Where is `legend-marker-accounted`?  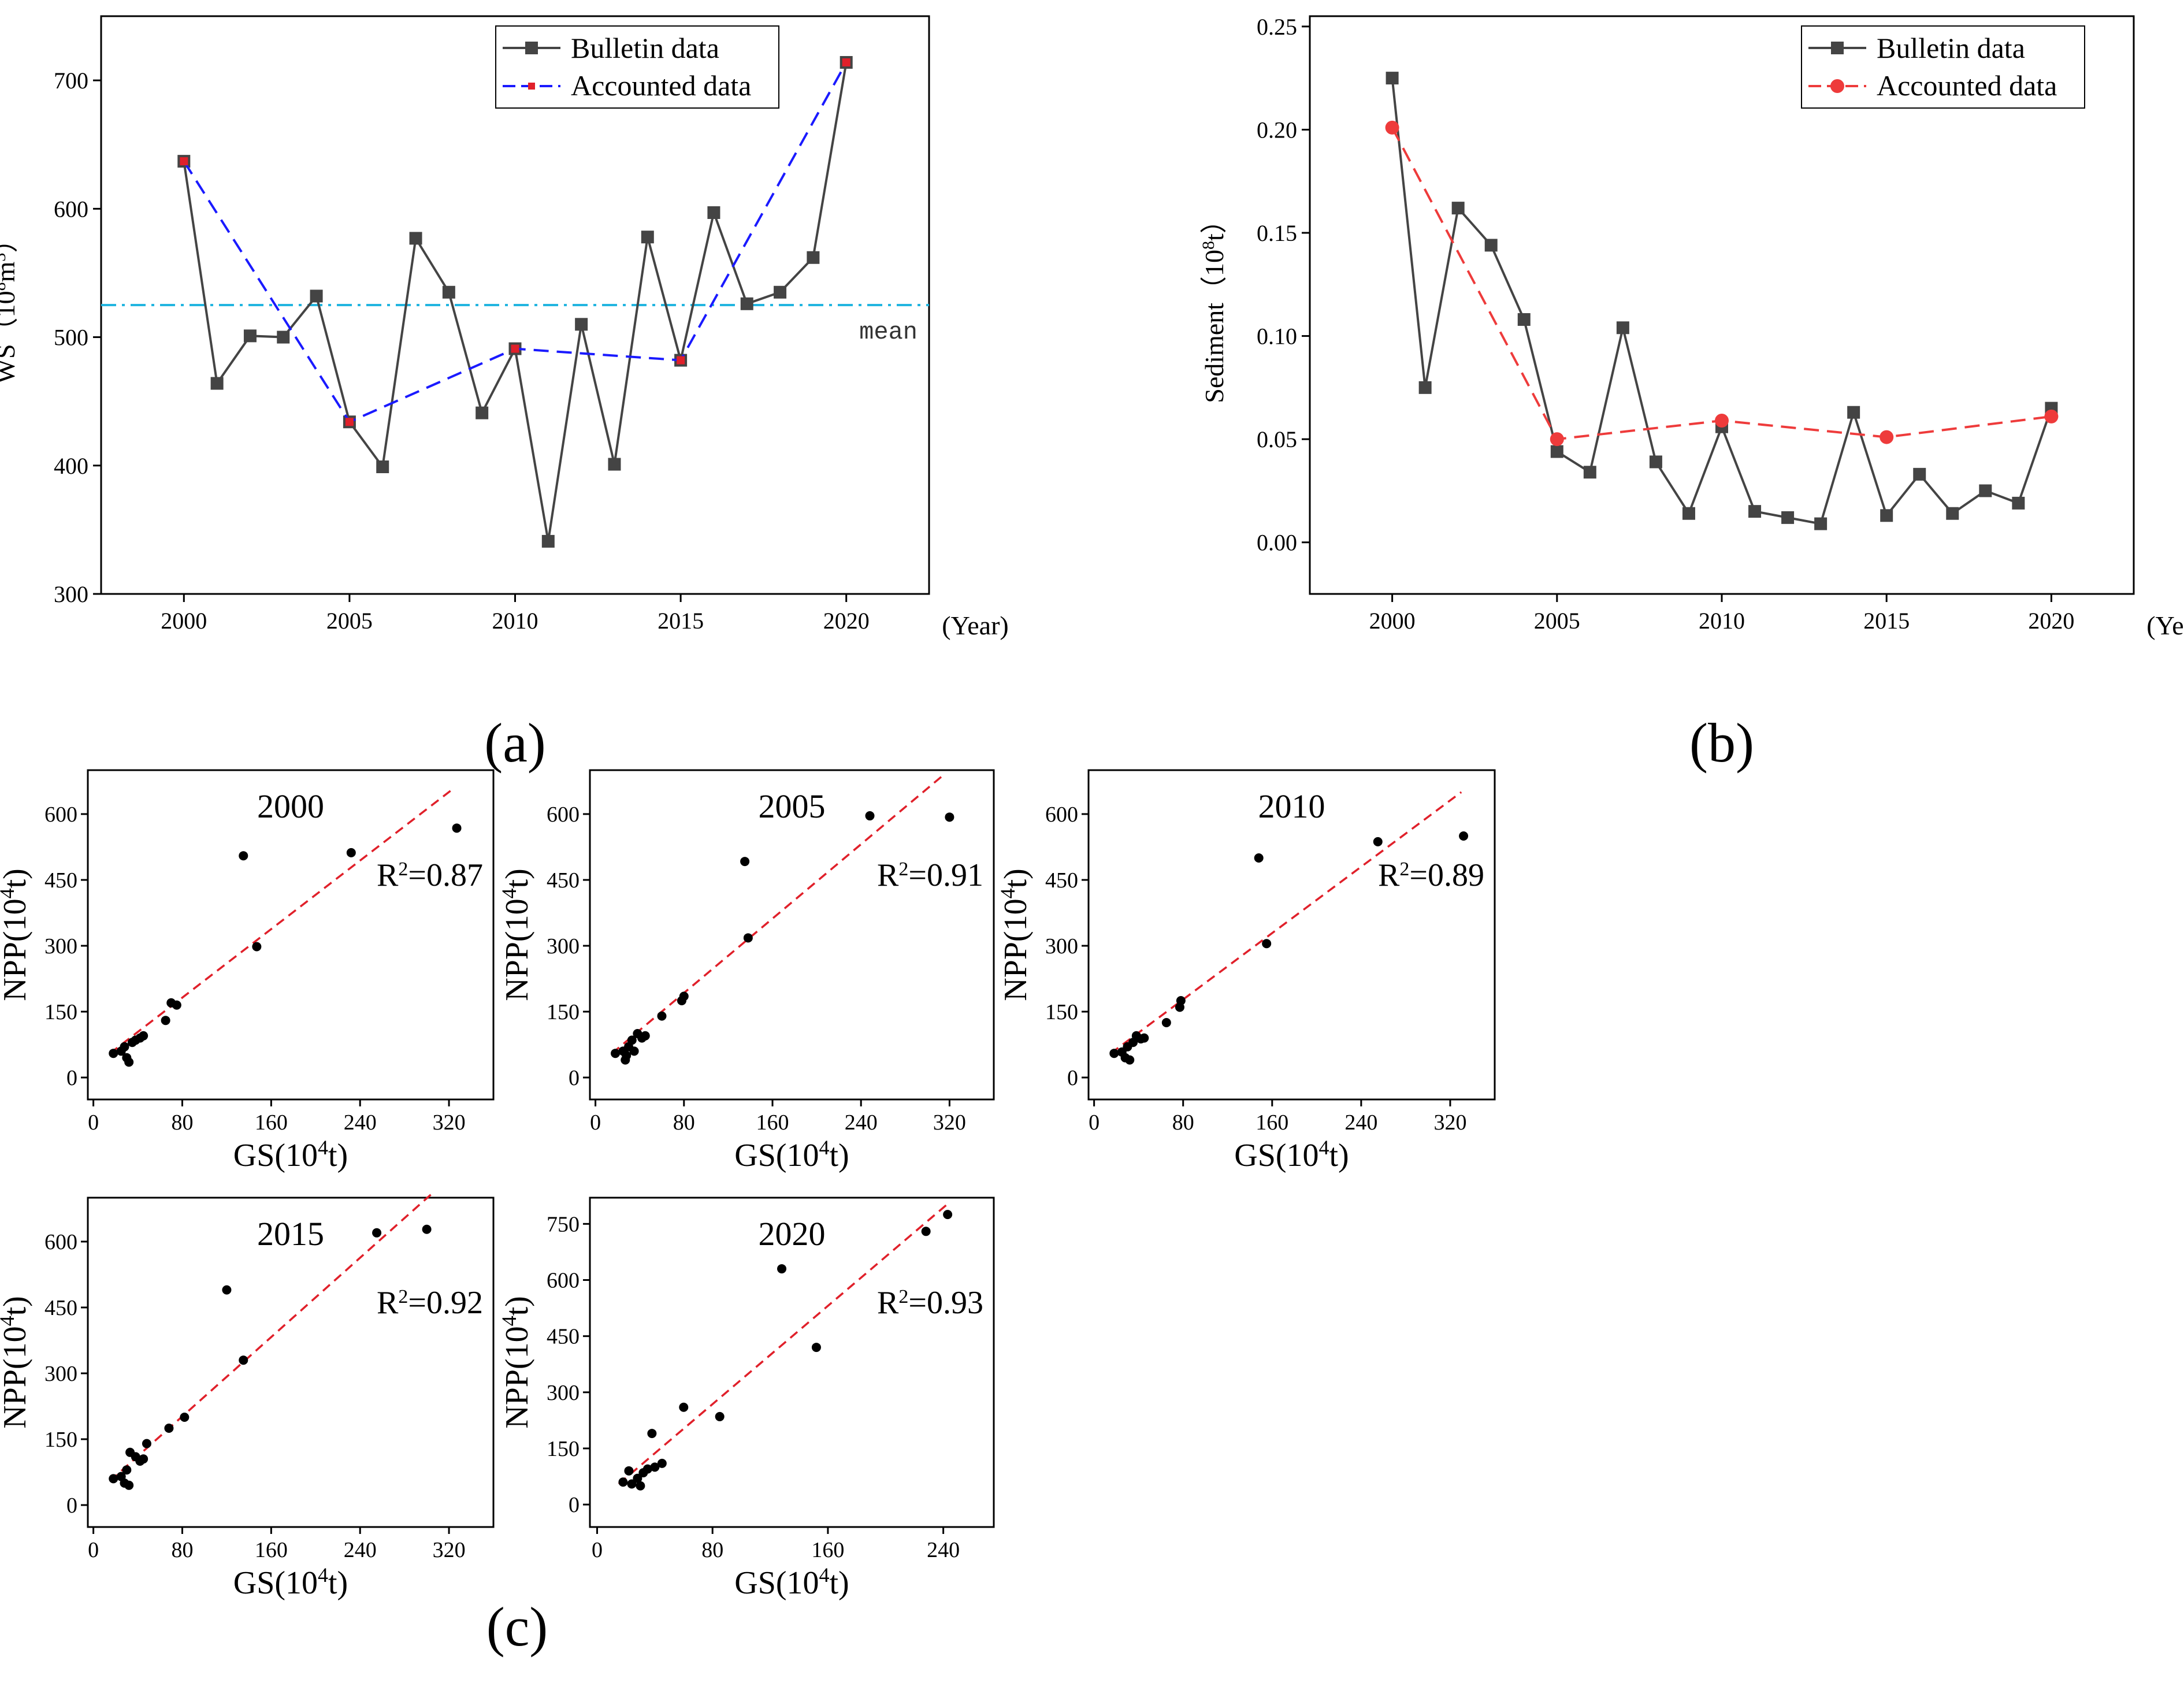 legend-marker-accounted is located at coordinates (1837, 86).